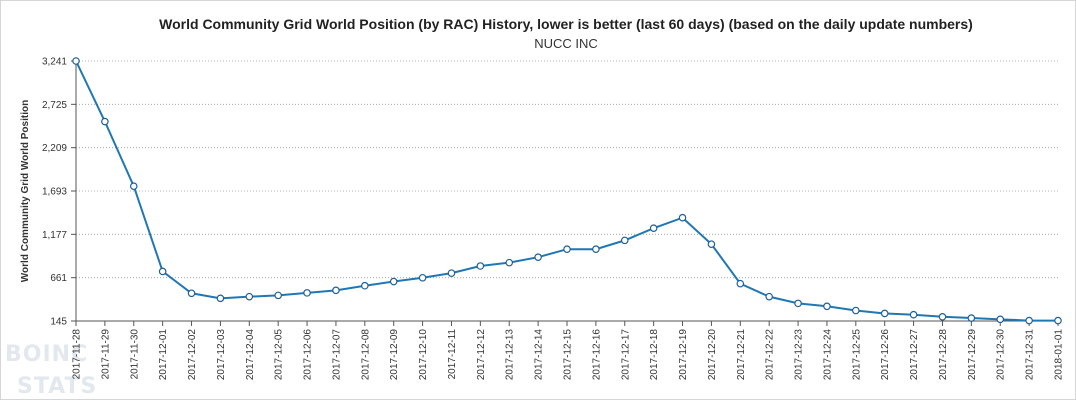 The width and height of the screenshot is (1076, 400). What do you see at coordinates (1030, 355) in the screenshot?
I see `x-tick-label: 2017-12-31` at bounding box center [1030, 355].